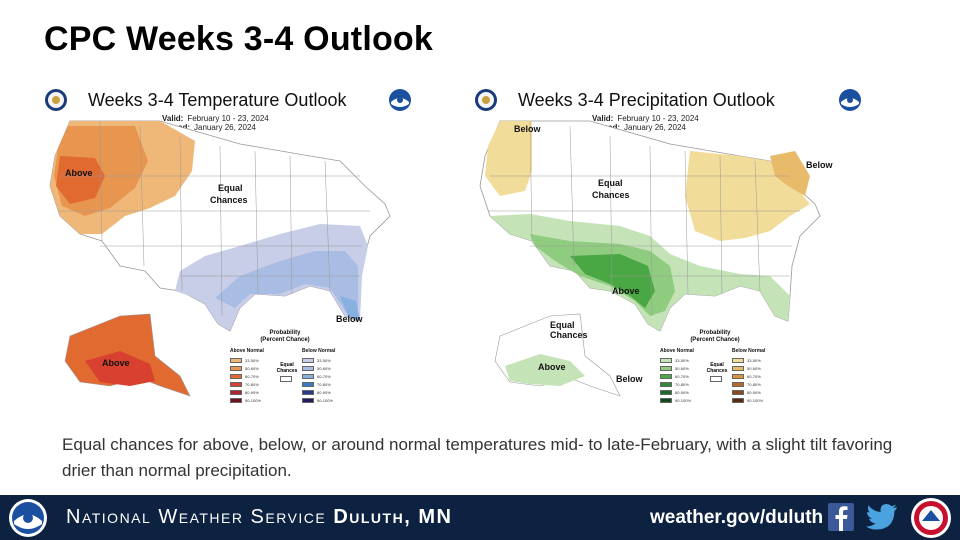  What do you see at coordinates (552, 367) in the screenshot?
I see `precip-label-ak-above: Above` at bounding box center [552, 367].